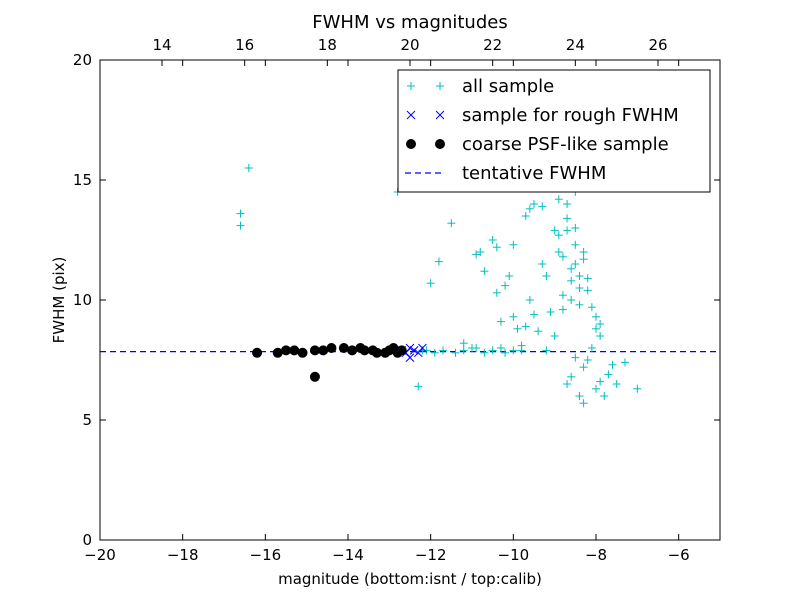  I want to click on top-x-tick-label: 26, so click(657, 45).